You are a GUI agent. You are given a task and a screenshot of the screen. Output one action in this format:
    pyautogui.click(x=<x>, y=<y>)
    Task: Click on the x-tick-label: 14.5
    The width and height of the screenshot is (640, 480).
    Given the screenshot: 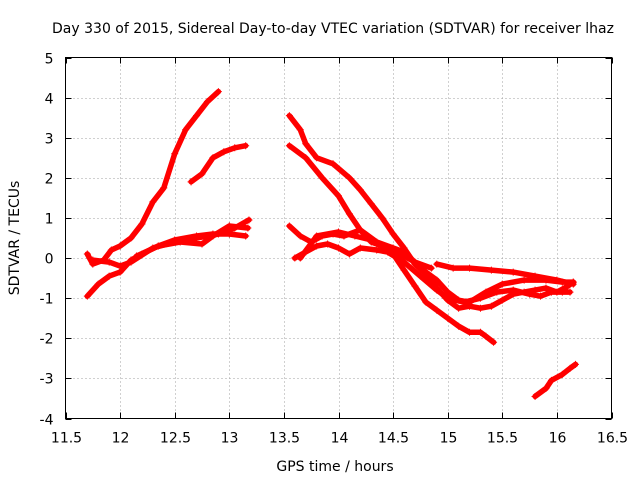 What is the action you would take?
    pyautogui.click(x=393, y=439)
    